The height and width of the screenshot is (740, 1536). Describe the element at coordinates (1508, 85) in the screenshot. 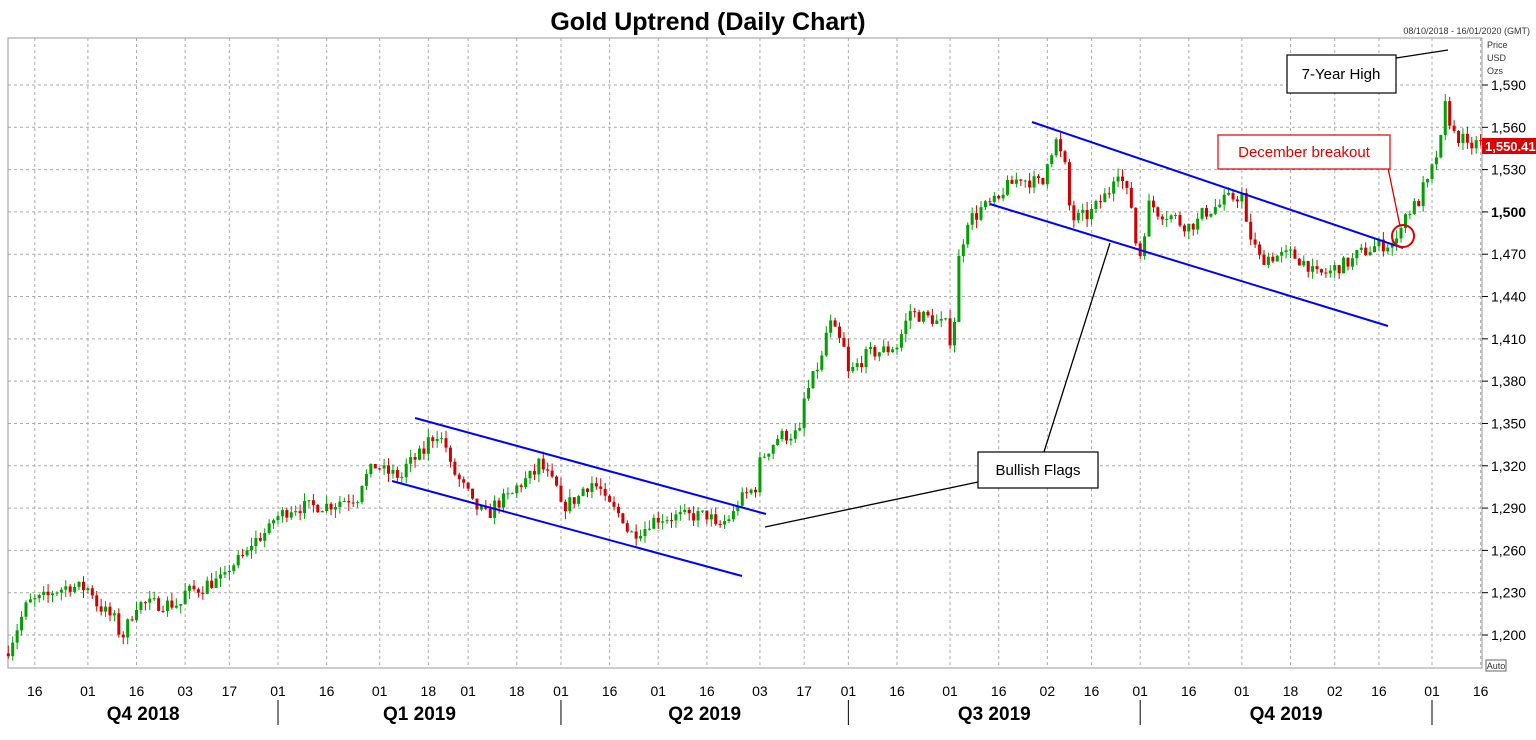

I see `y-tick-label: 1,590` at that location.